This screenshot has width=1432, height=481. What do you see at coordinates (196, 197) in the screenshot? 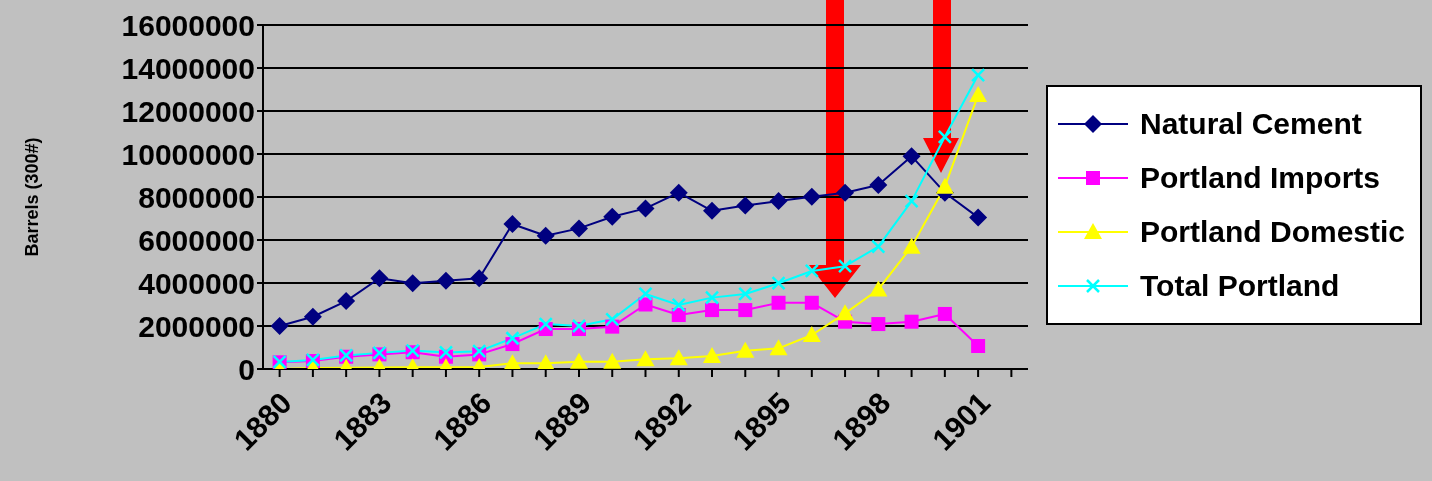
I see `y-tick-label: 8000000` at bounding box center [196, 197].